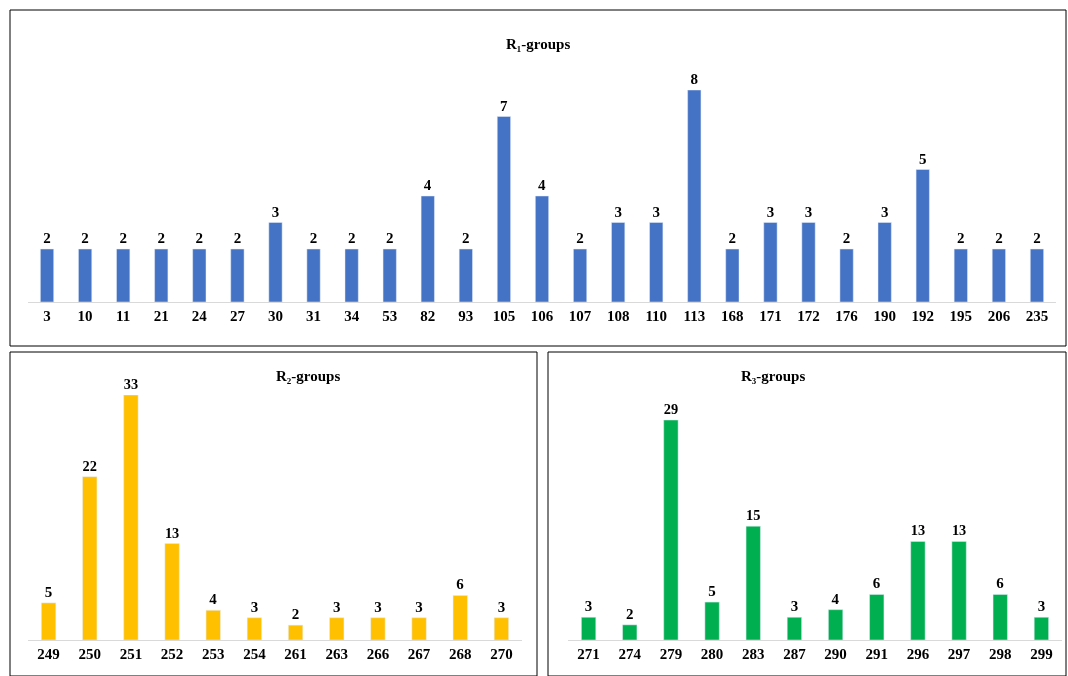 This screenshot has height=676, width=1068. Describe the element at coordinates (918, 654) in the screenshot. I see `x-tick-label: 296` at that location.